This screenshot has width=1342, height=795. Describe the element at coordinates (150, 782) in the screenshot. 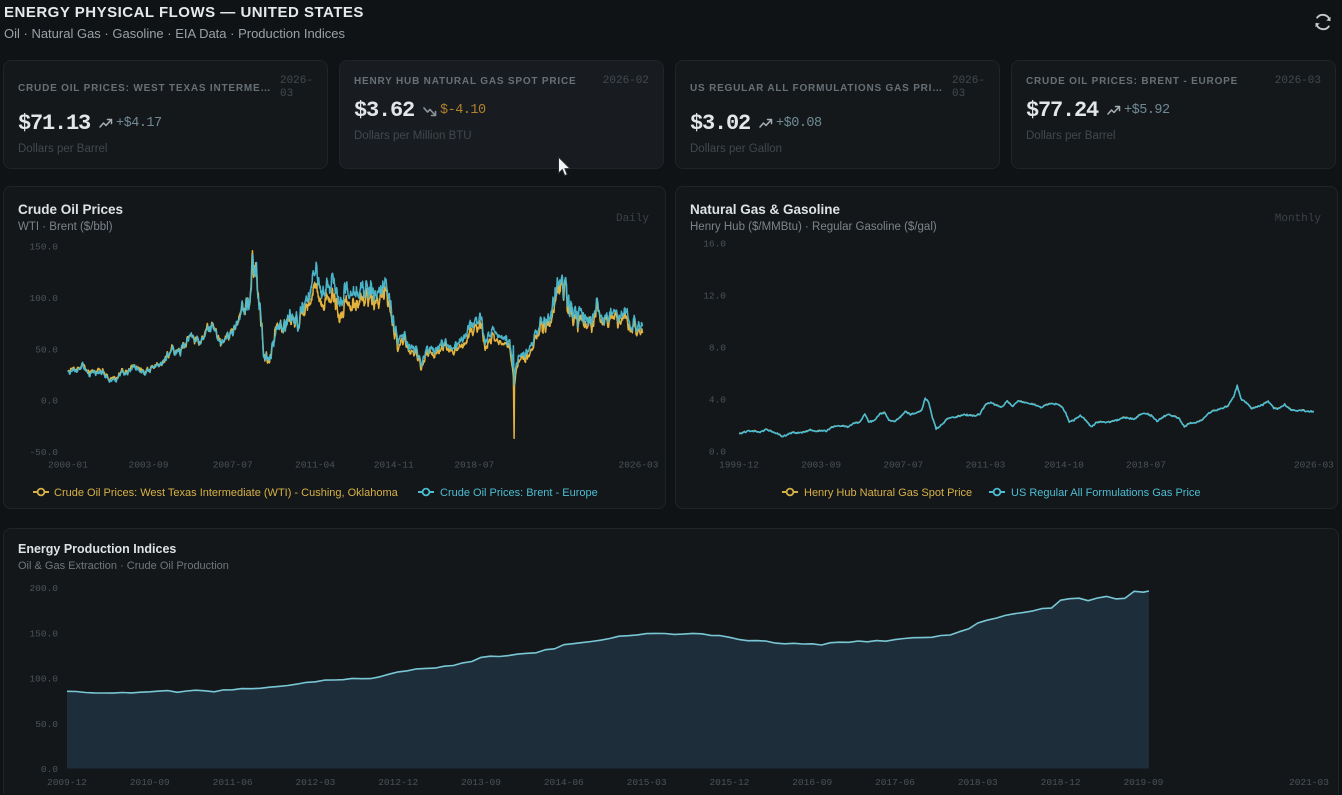

I see `svg-text: 2010-09` at that location.